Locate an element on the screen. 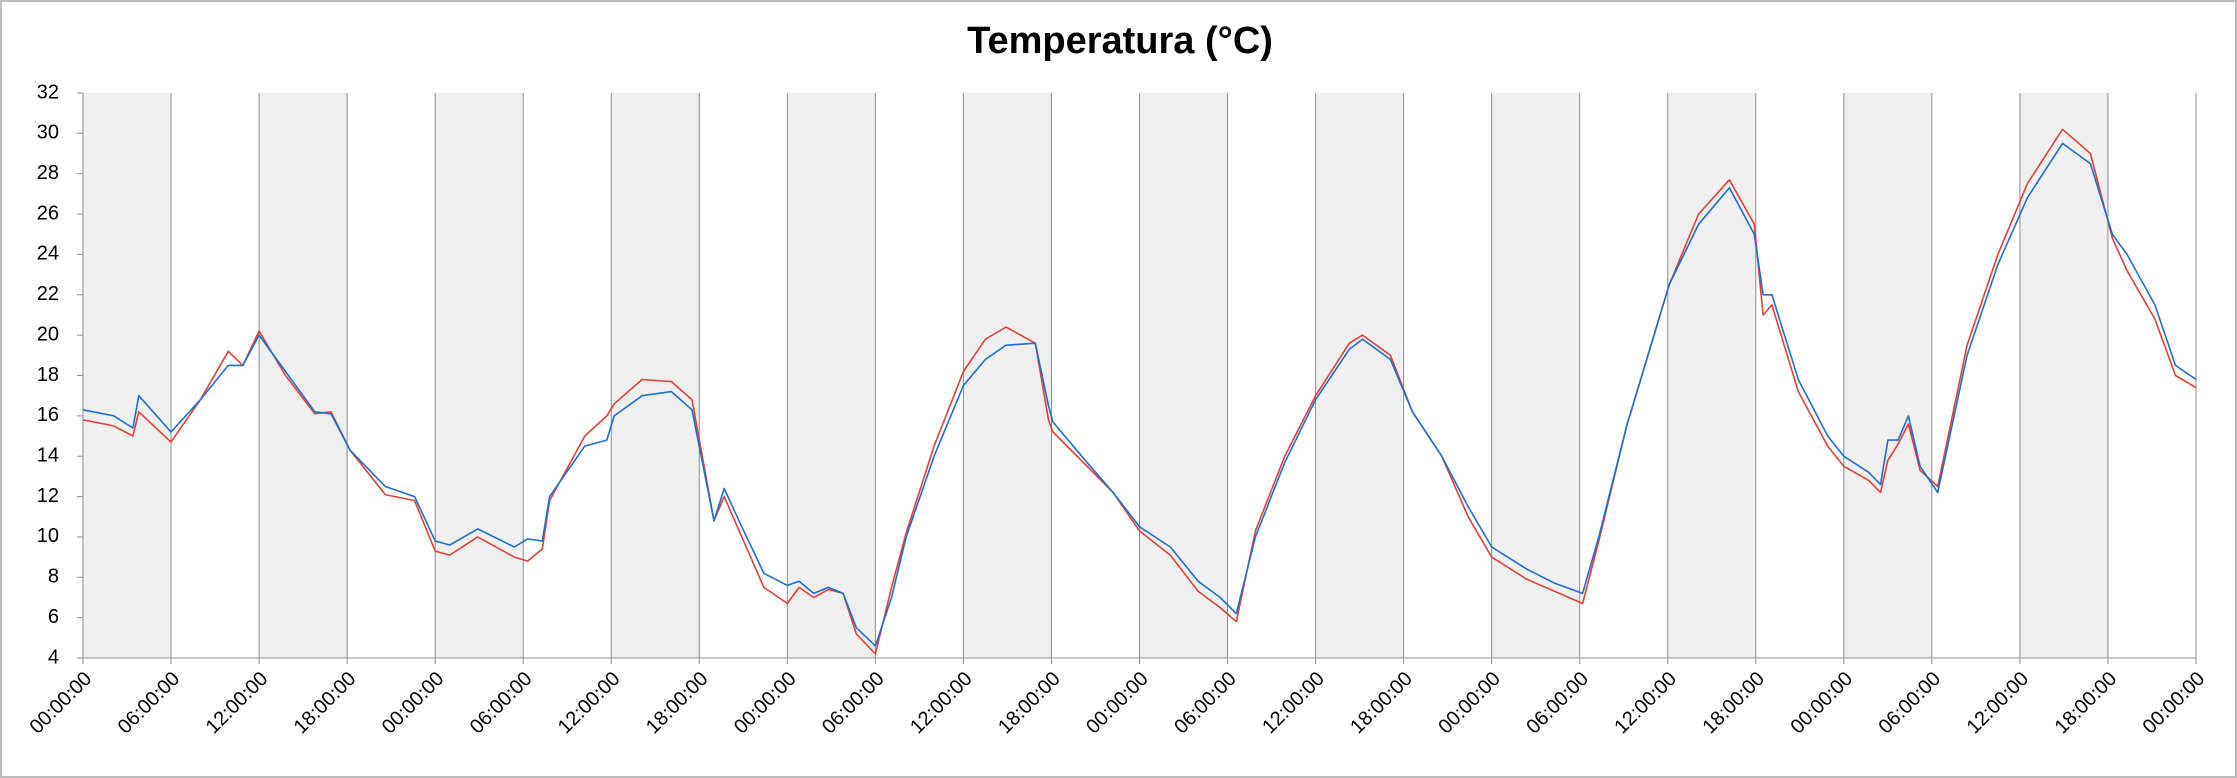 This screenshot has height=778, width=2237. chart-title: Temperatura (°C) is located at coordinates (1120, 41).